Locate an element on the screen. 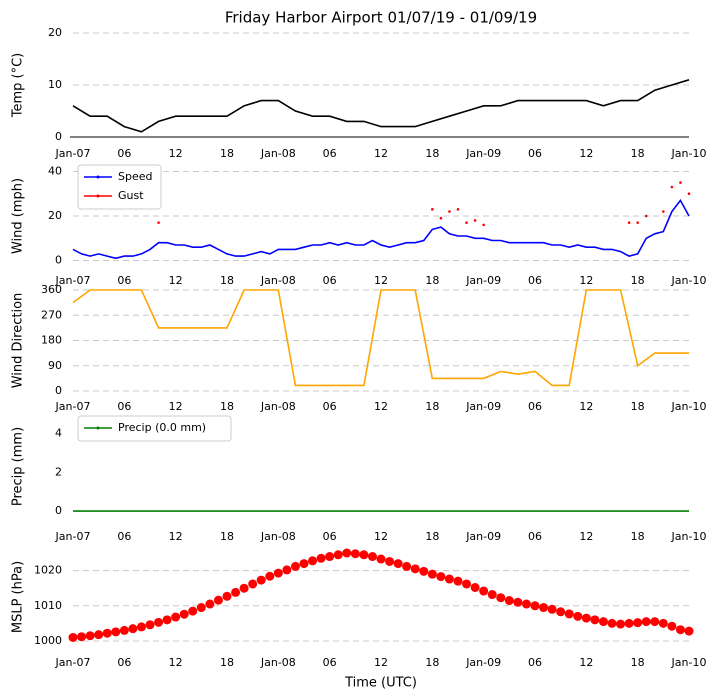 This screenshot has width=720, height=700. y-tick-label: 90 is located at coordinates (55, 365).